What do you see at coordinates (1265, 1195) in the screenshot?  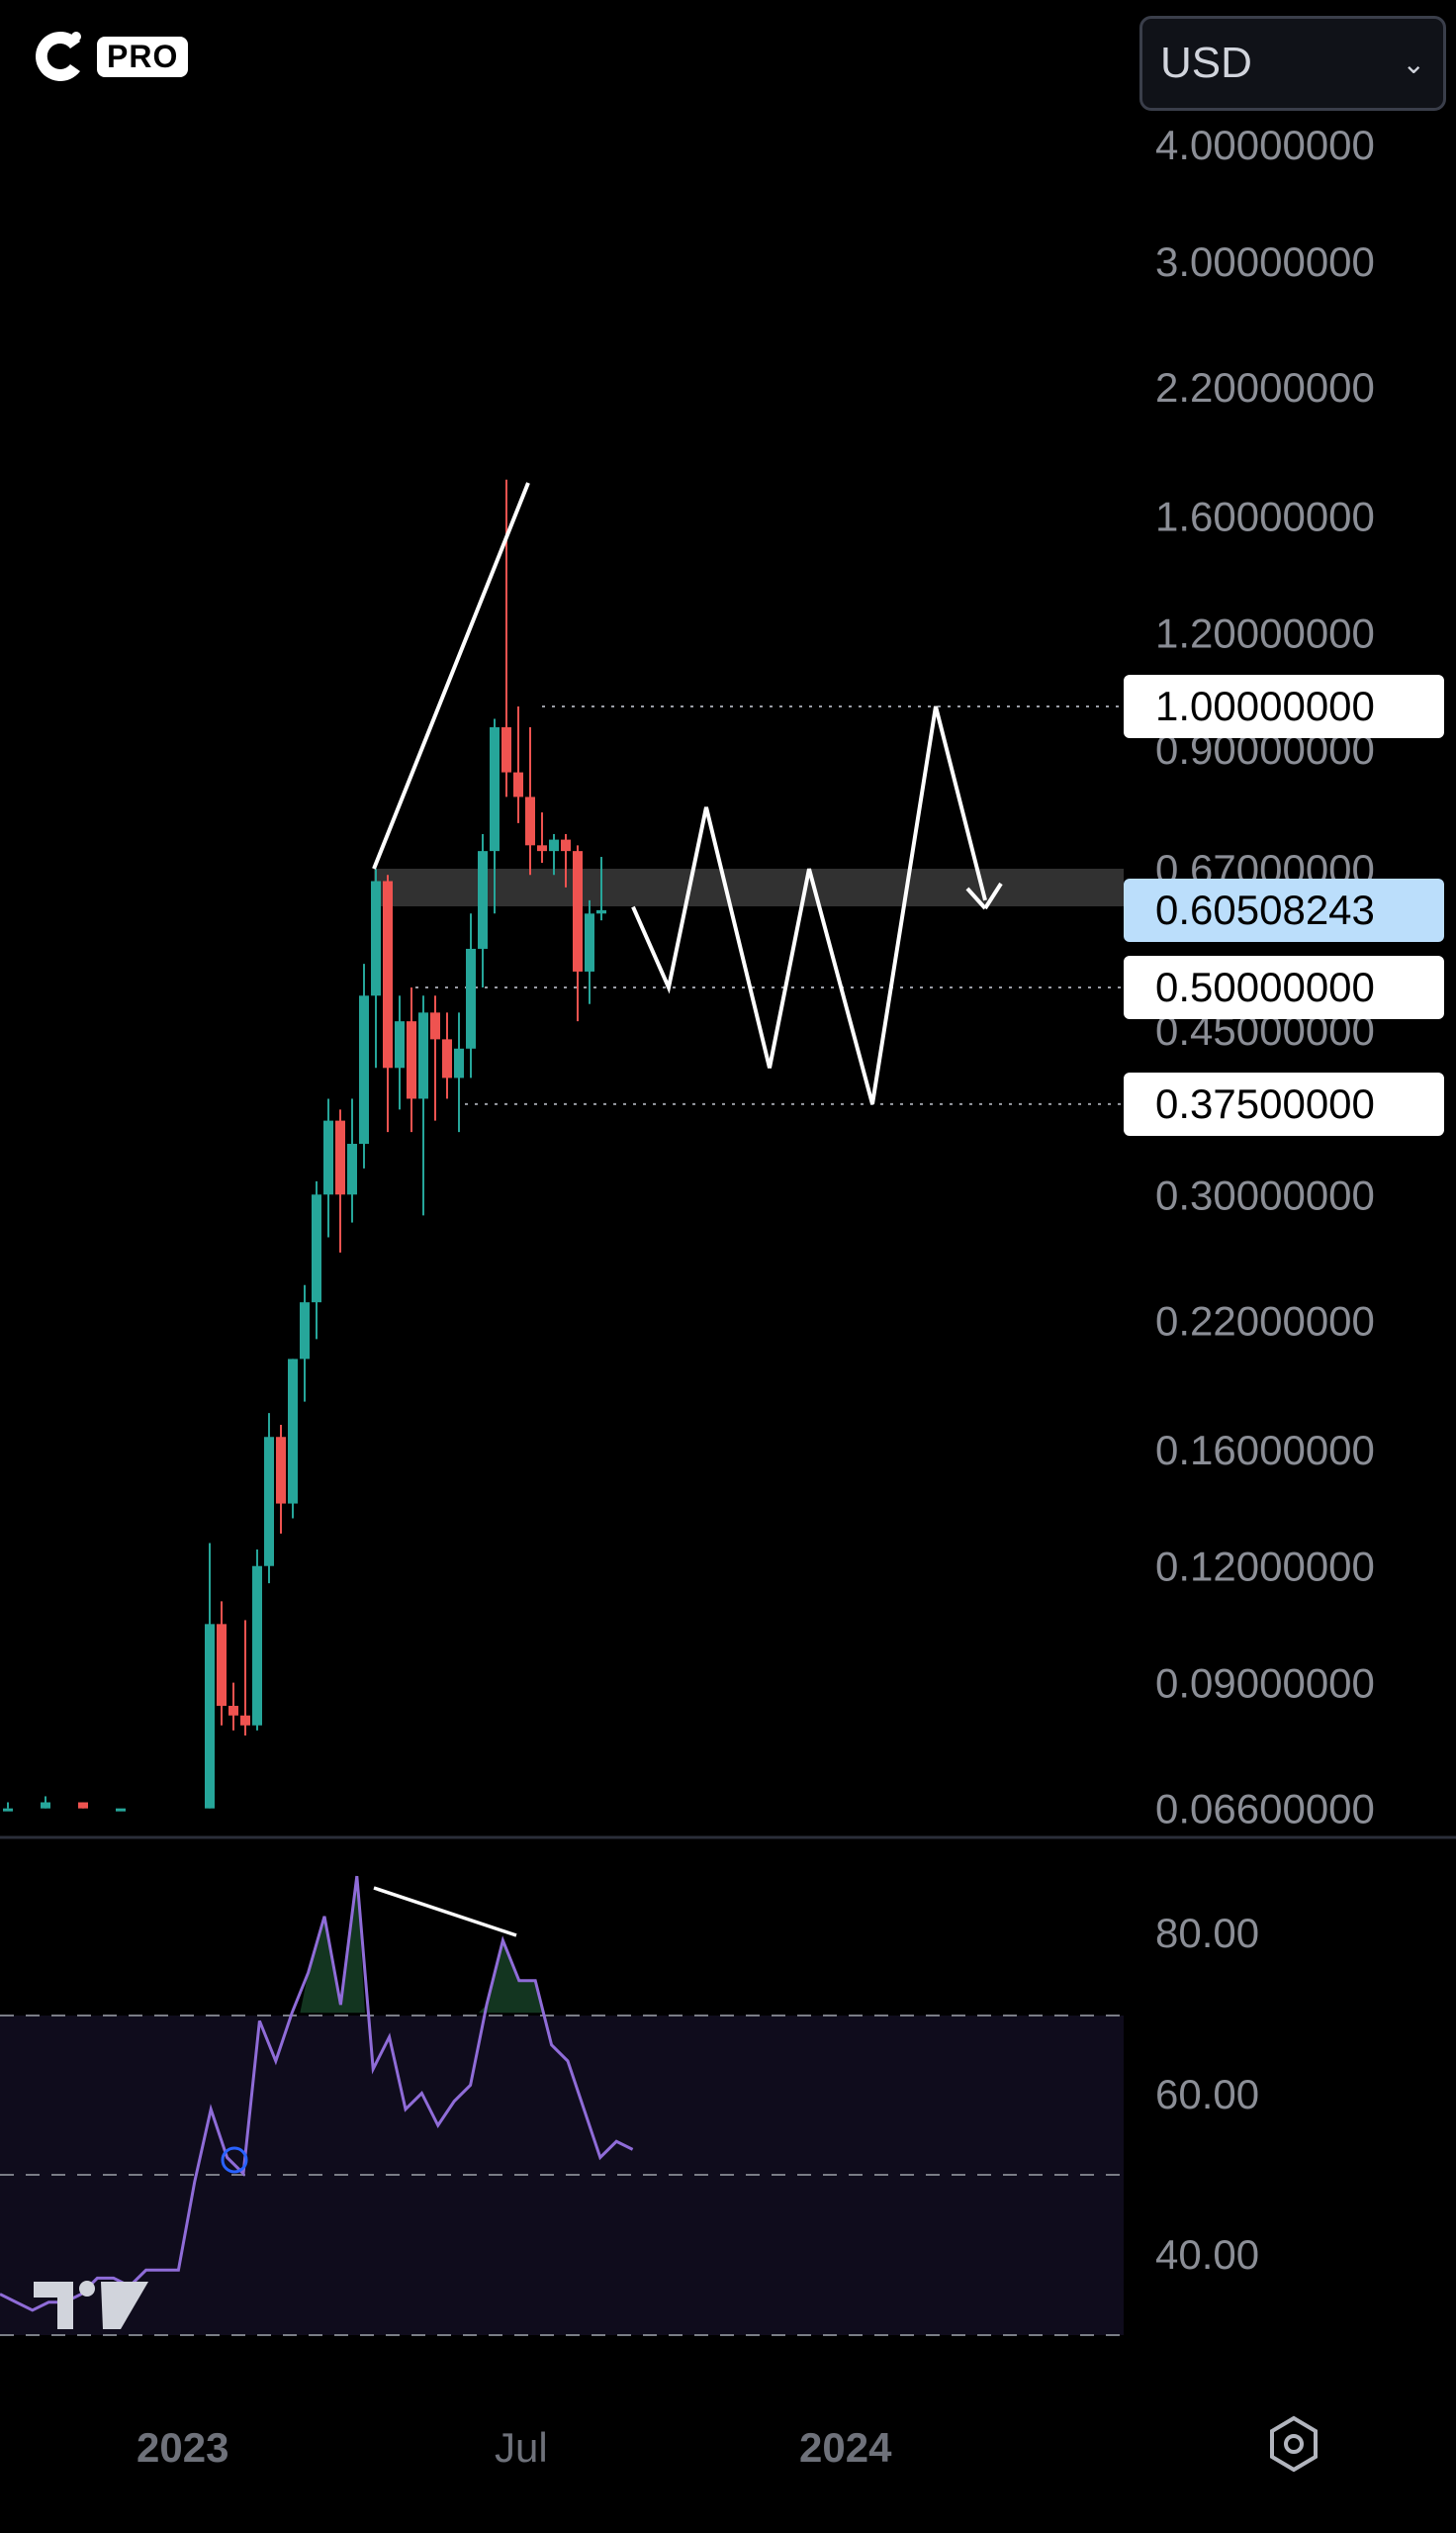 I see `price-tick: 0.30000000` at bounding box center [1265, 1195].